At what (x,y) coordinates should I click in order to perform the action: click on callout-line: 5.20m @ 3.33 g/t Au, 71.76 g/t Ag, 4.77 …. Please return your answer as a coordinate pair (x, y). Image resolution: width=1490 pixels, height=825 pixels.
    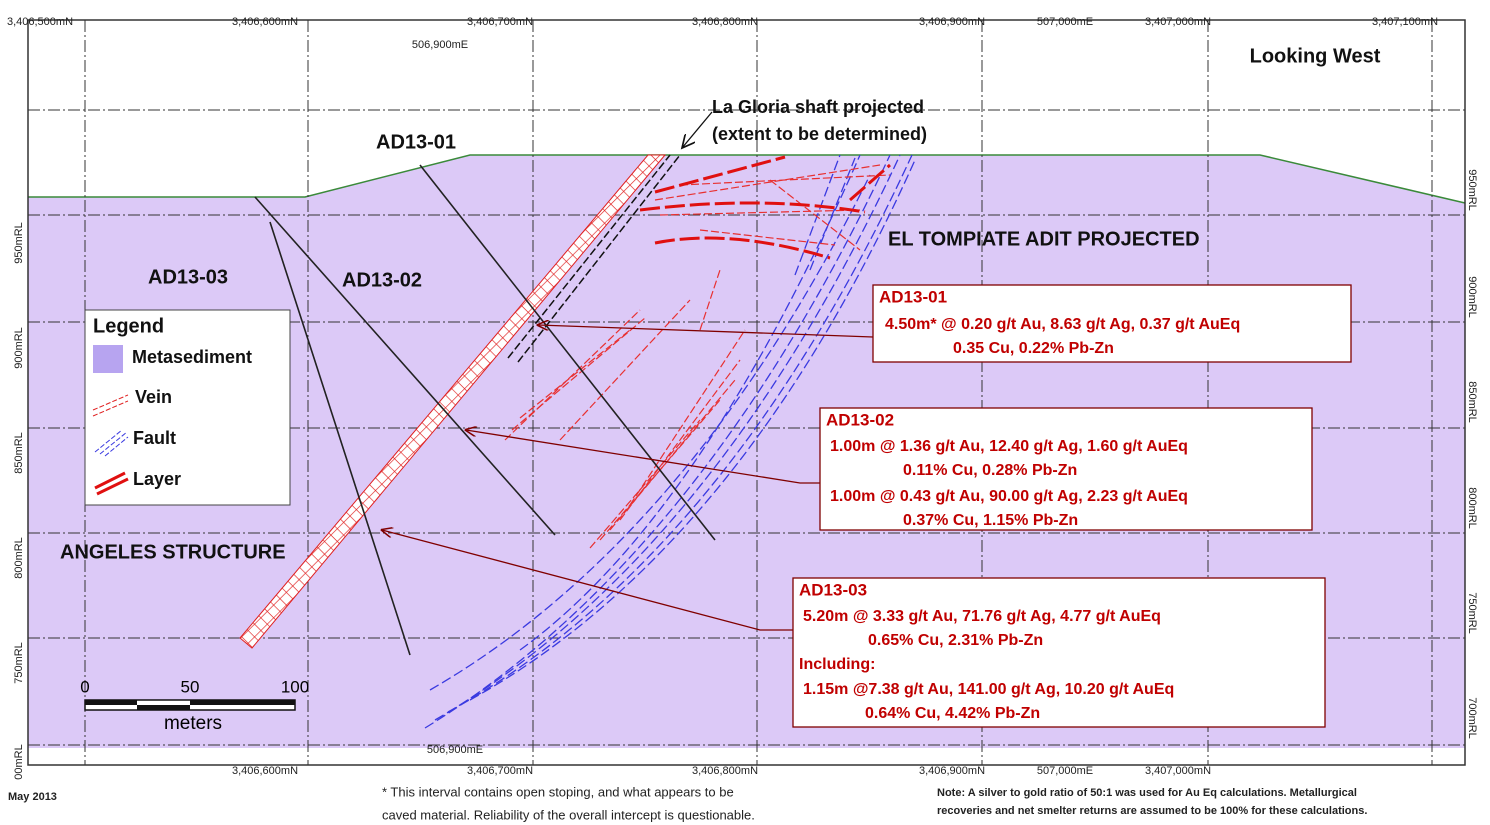
    Looking at the image, I should click on (982, 616).